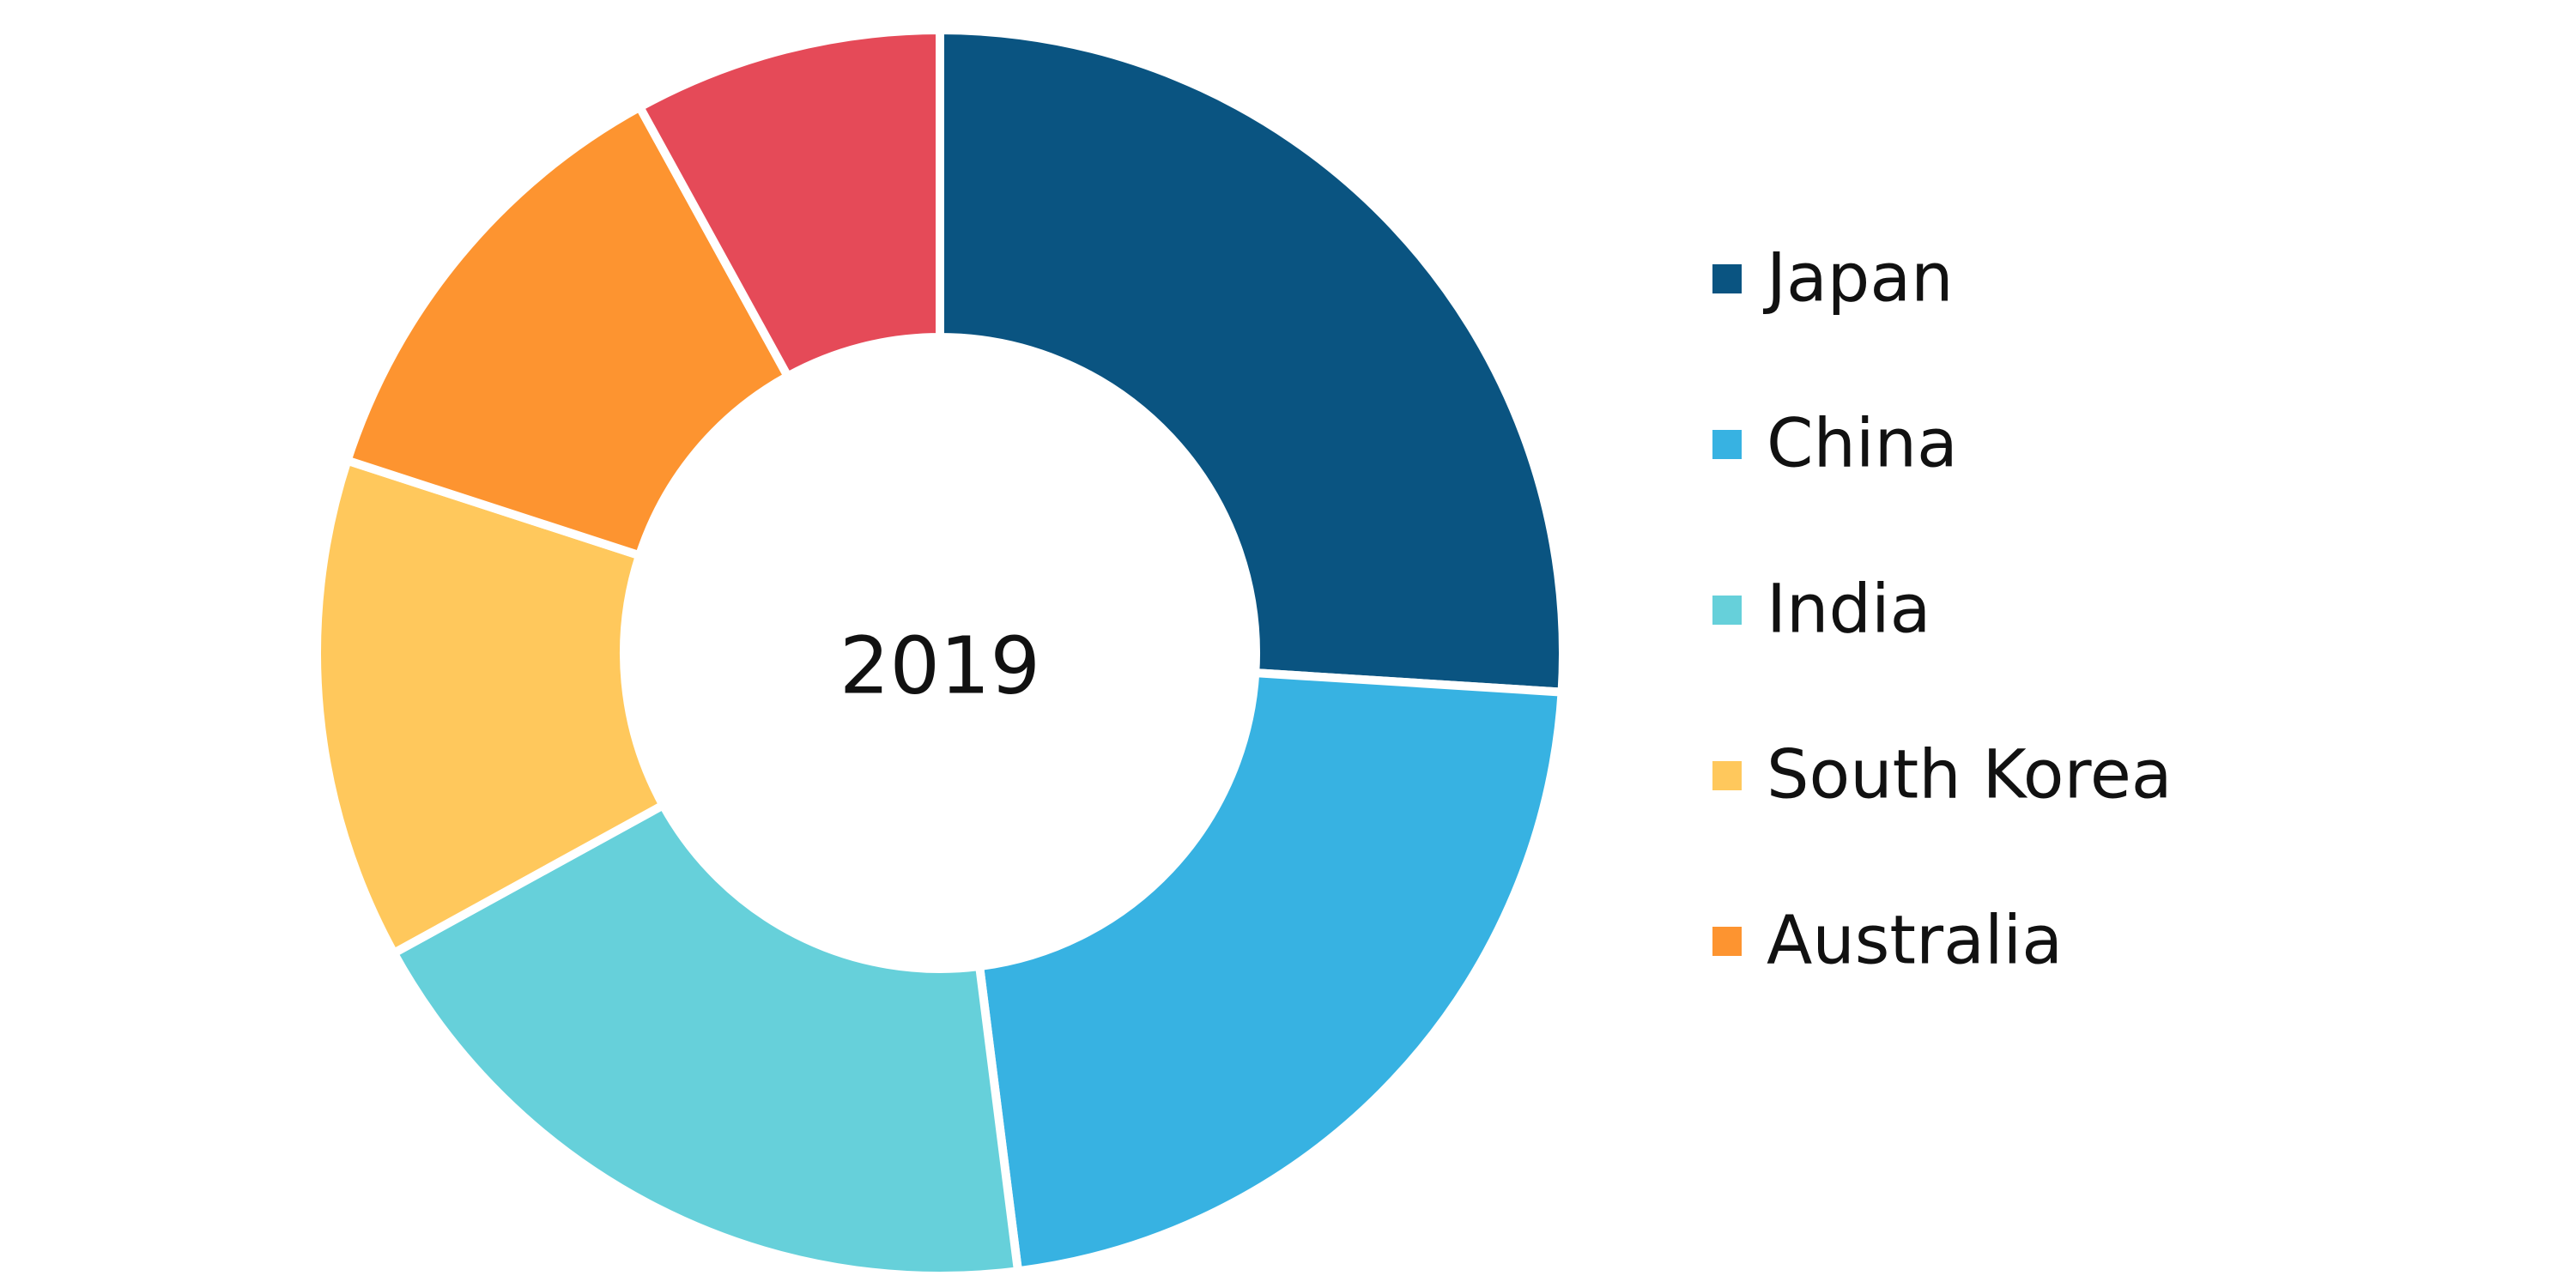 Image resolution: width=2576 pixels, height=1288 pixels. I want to click on legend-label: Australia, so click(1915, 940).